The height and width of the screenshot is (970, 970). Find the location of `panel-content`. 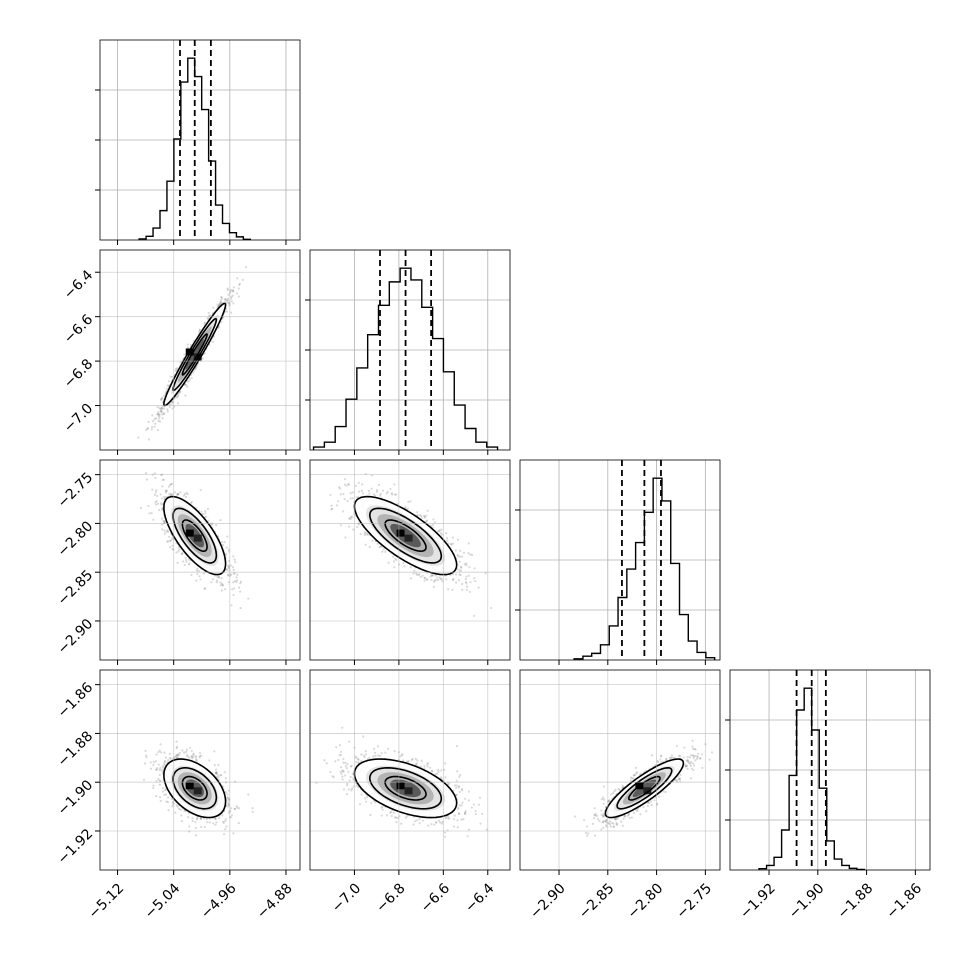

panel-content is located at coordinates (200, 350).